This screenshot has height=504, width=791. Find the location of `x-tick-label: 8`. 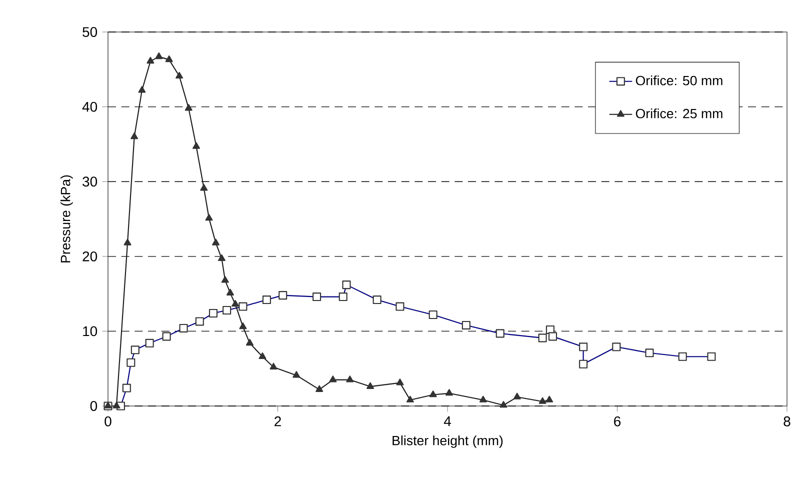

x-tick-label: 8 is located at coordinates (787, 421).